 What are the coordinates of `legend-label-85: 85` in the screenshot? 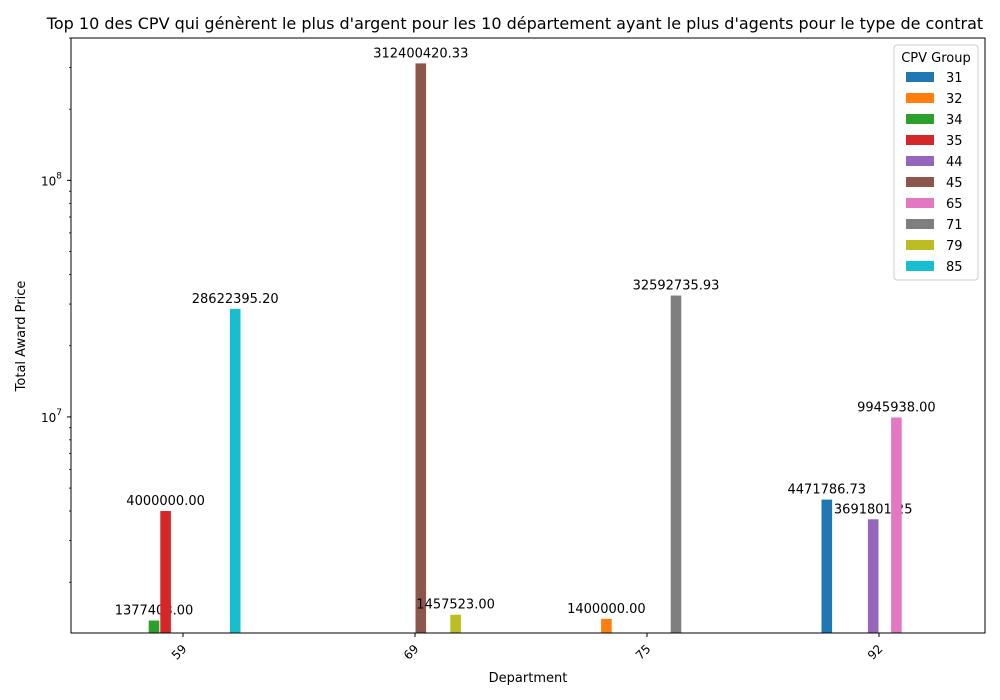 It's located at (954, 267).